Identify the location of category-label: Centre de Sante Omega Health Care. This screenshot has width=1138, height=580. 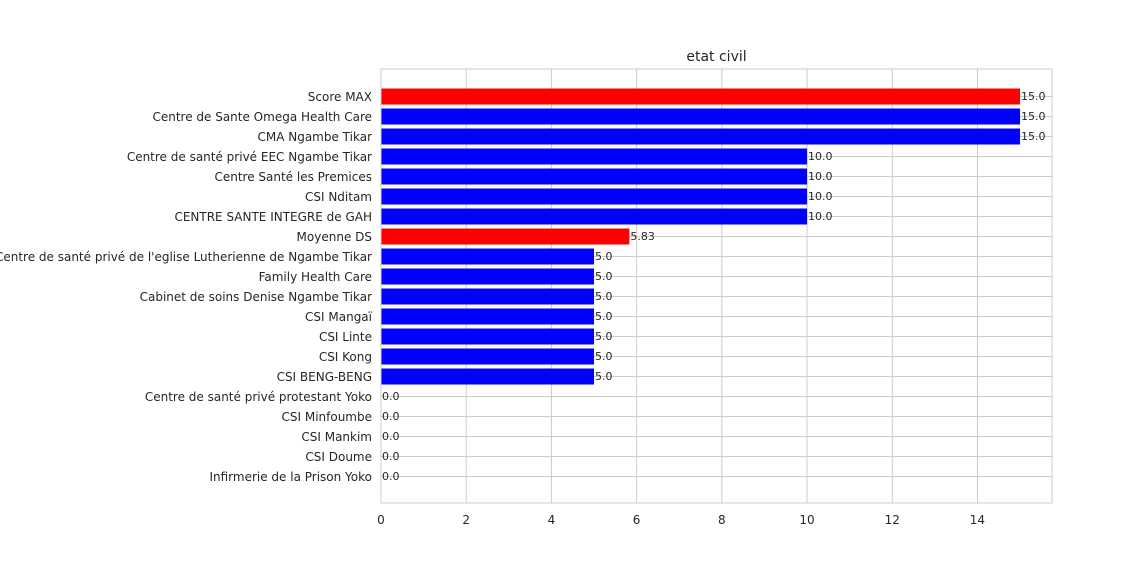
(262, 117).